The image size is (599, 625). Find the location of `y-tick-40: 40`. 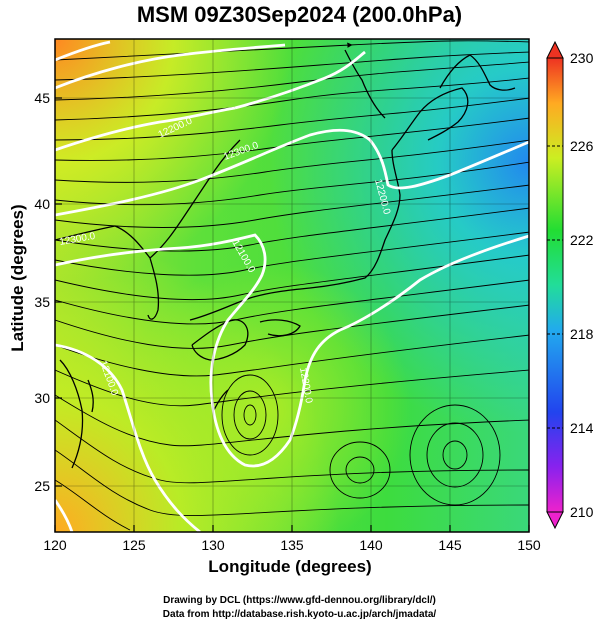

y-tick-40: 40 is located at coordinates (42, 204).